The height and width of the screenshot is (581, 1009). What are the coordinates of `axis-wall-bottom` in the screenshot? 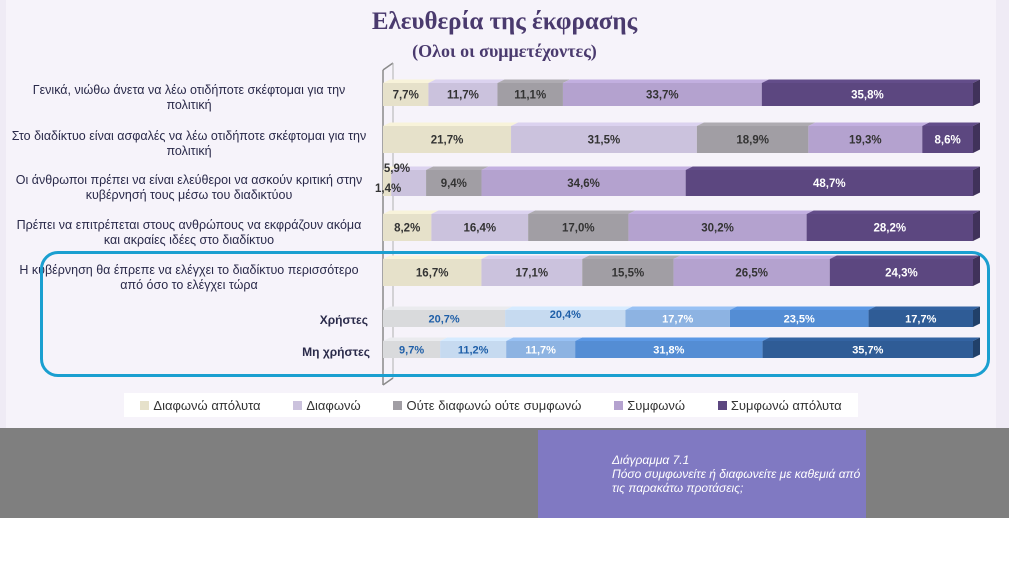 It's located at (388, 381).